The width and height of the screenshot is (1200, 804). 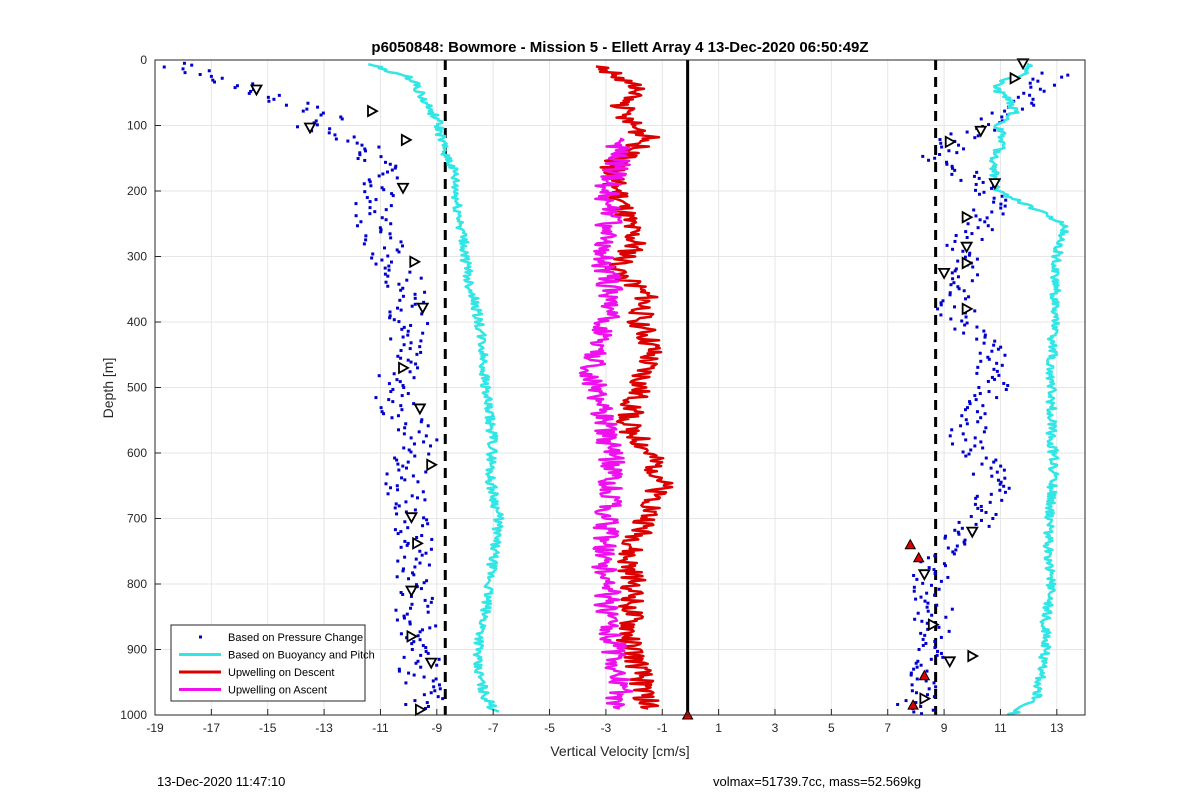 What do you see at coordinates (380, 728) in the screenshot?
I see `x-tick-label: -11` at bounding box center [380, 728].